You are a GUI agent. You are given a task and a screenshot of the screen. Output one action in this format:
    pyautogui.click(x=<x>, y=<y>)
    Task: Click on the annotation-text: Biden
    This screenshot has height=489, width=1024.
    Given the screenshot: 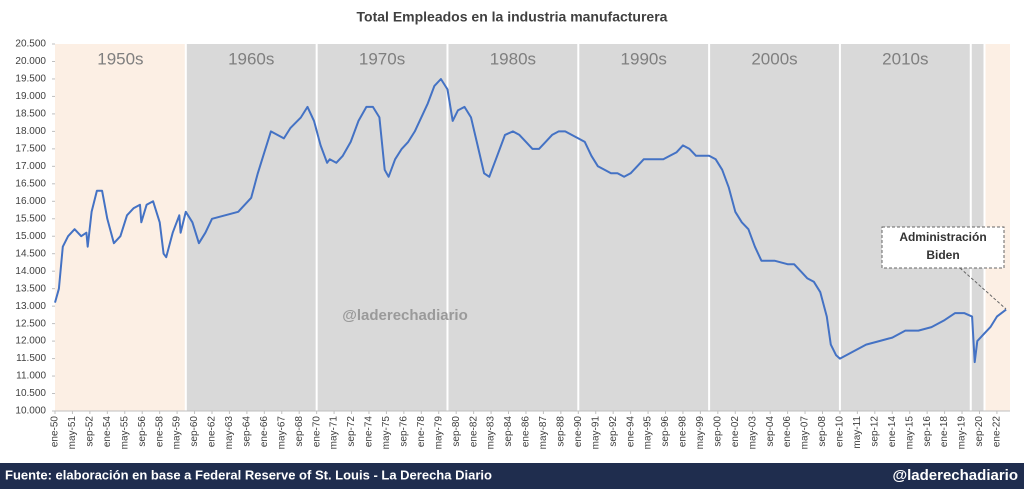 What is the action you would take?
    pyautogui.click(x=942, y=255)
    